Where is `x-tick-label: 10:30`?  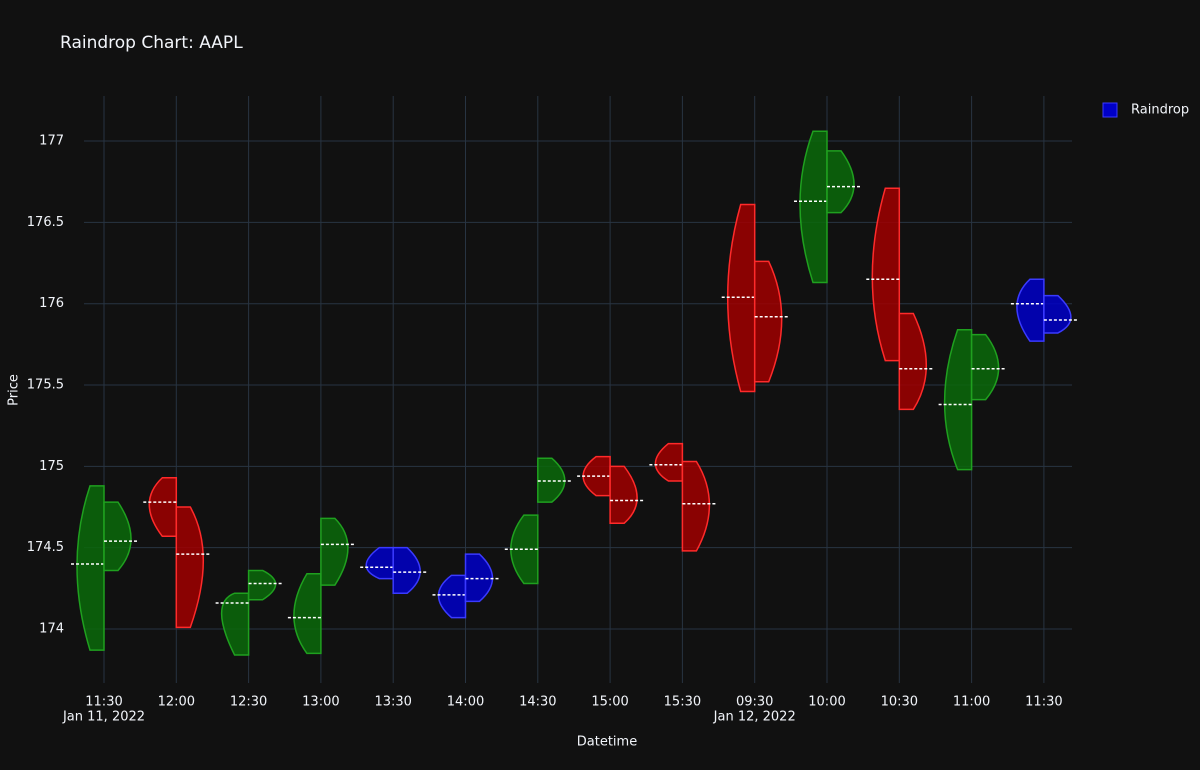
x-tick-label: 10:30 is located at coordinates (899, 702).